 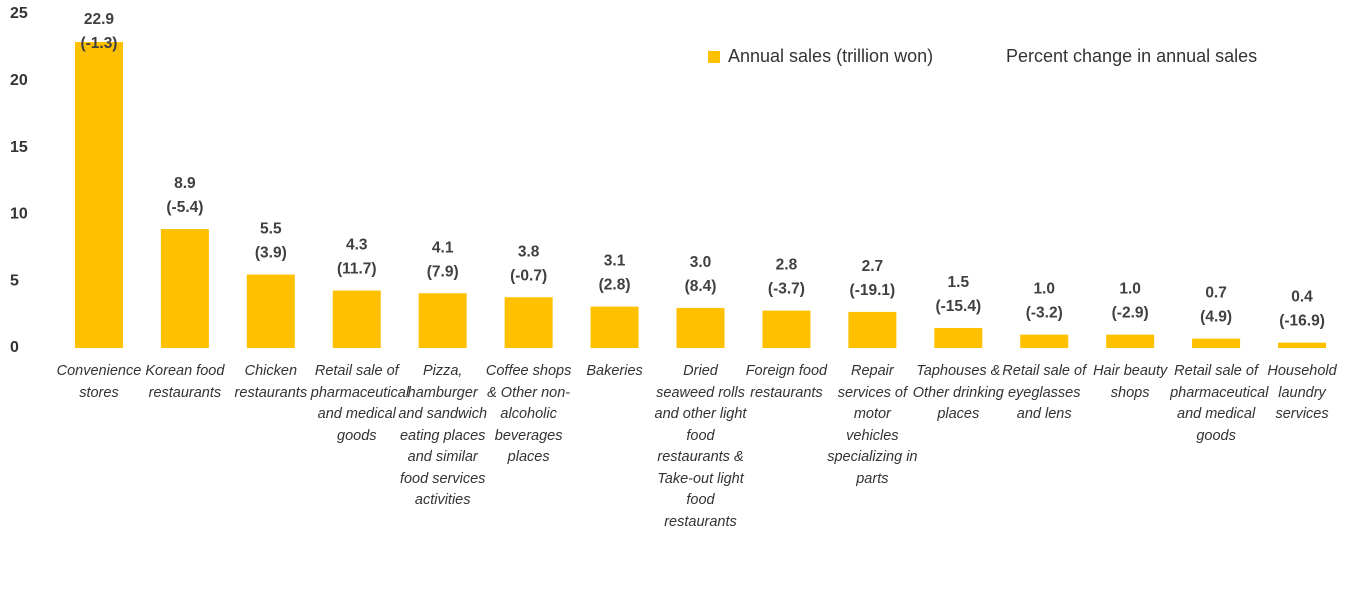 I want to click on percent-label: (-19.1), so click(x=873, y=290).